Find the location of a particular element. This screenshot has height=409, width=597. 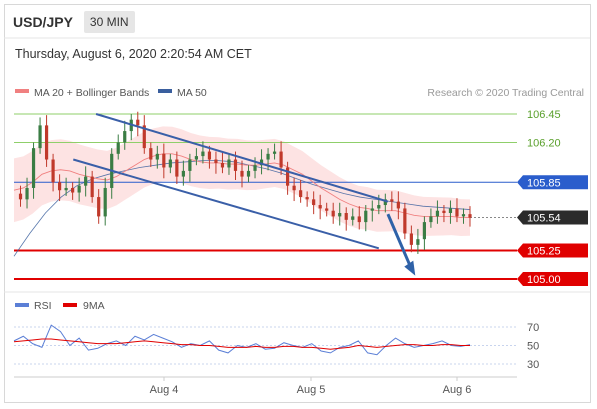

ma50-legend-label: MA 50 is located at coordinates (192, 93).